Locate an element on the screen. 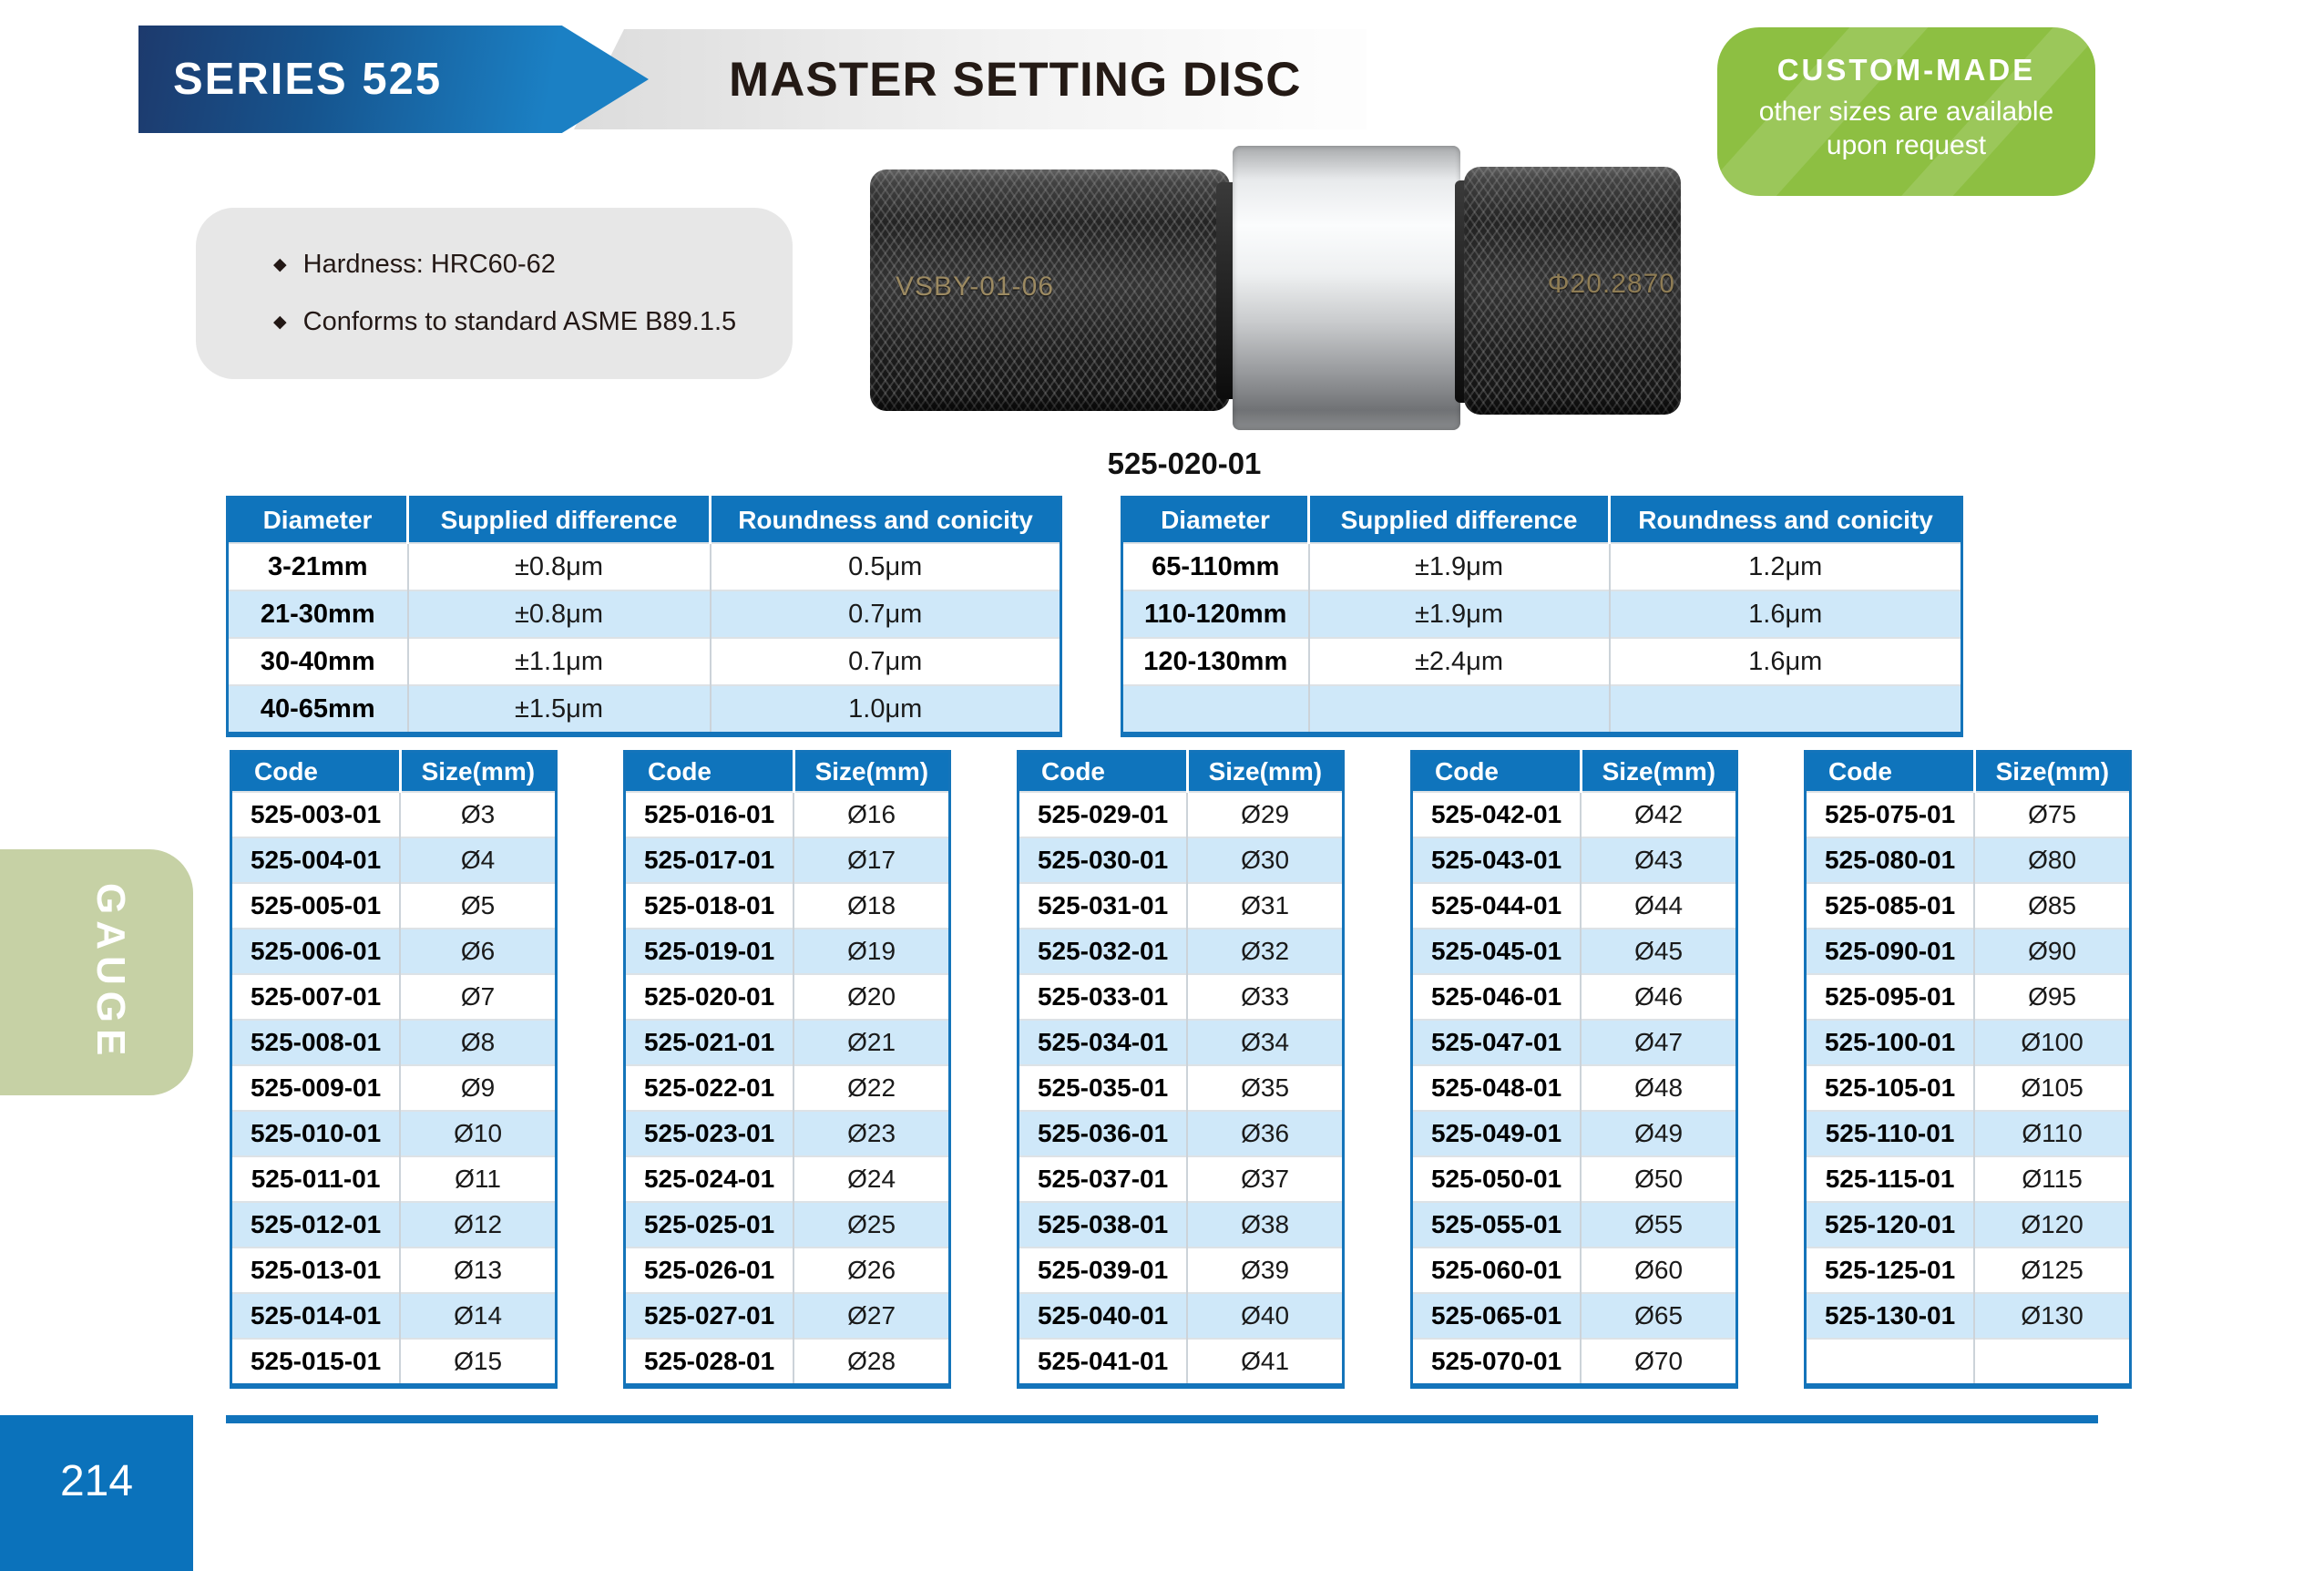 The width and height of the screenshot is (2324, 1571). table-row: 525-032-01 Ø32 is located at coordinates (1181, 951).